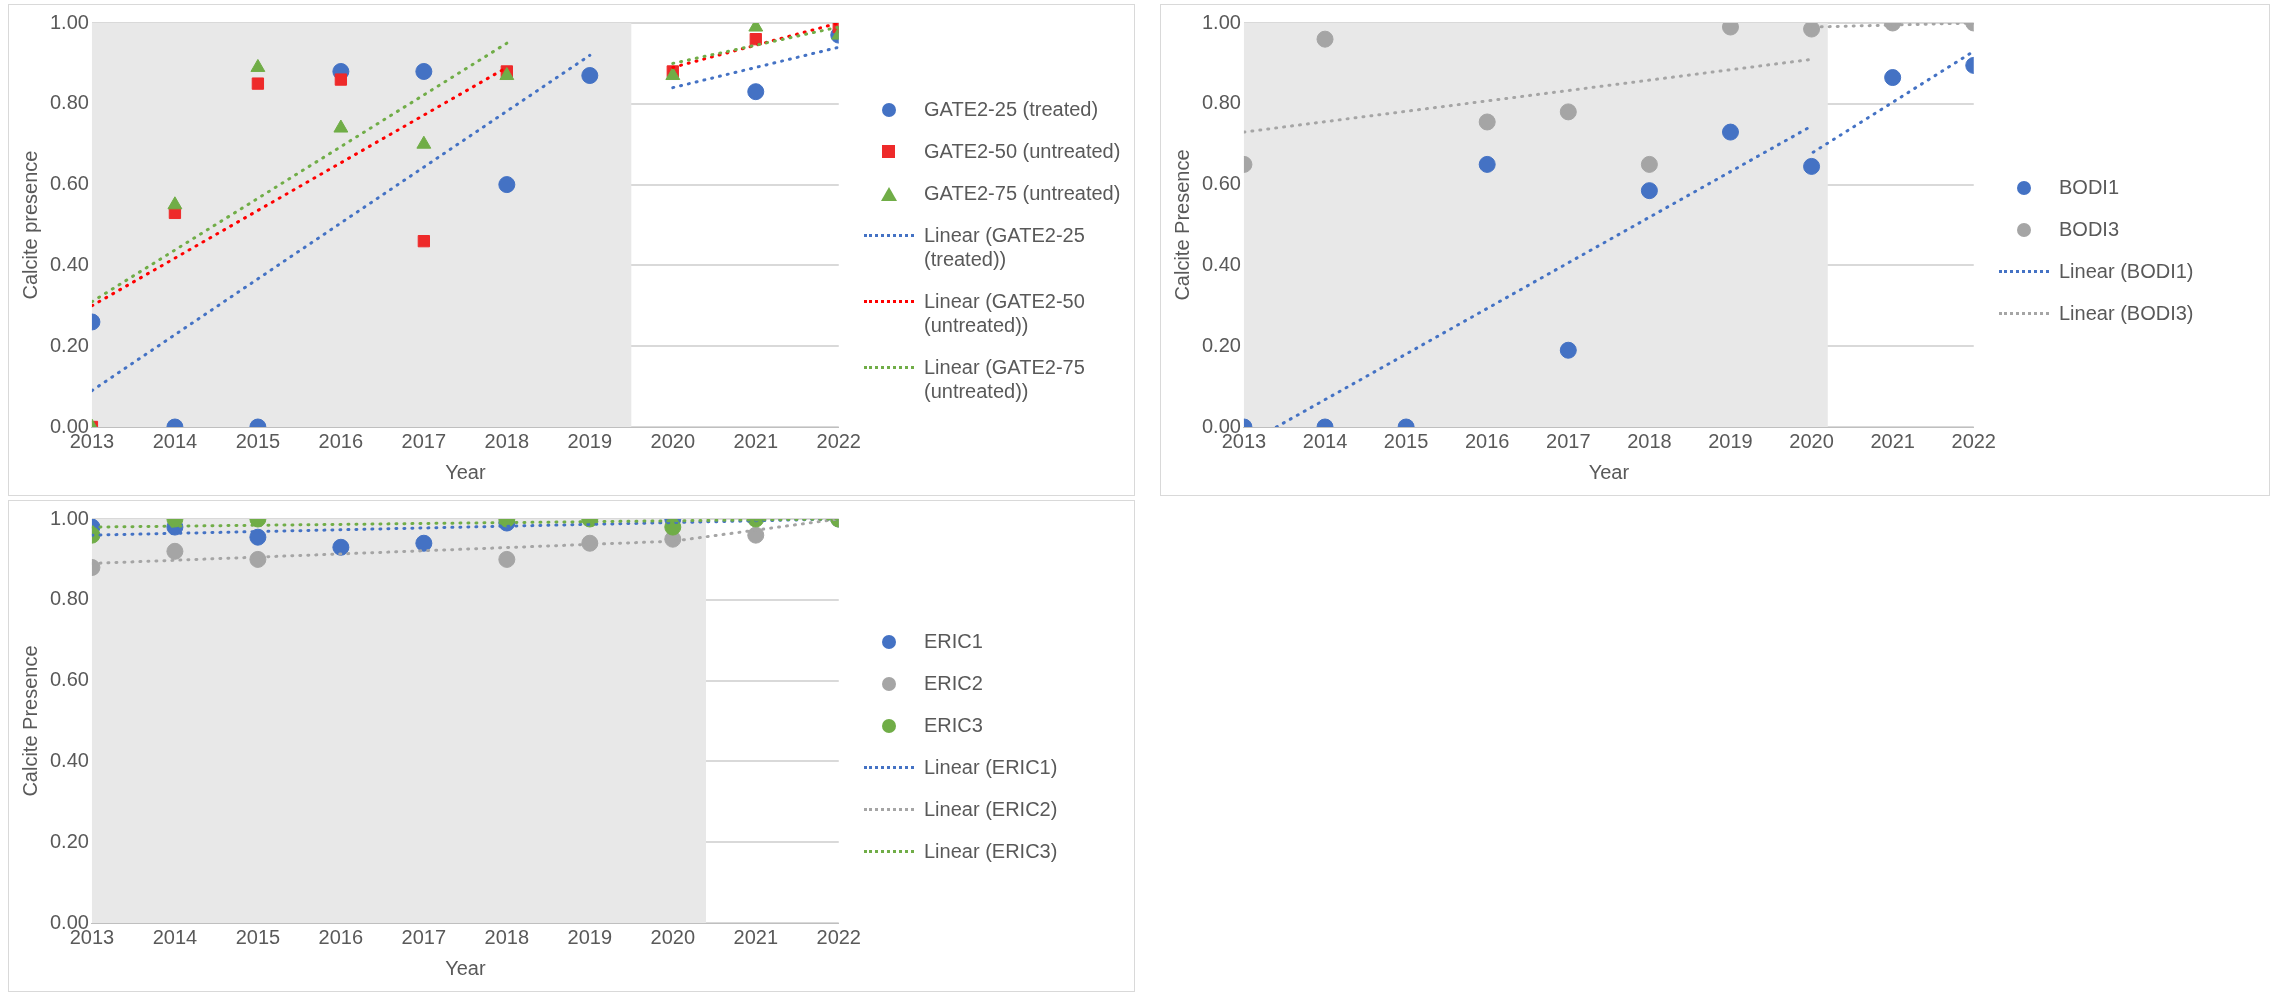  What do you see at coordinates (991, 809) in the screenshot?
I see `legend-label: Linear (ERIC2)` at bounding box center [991, 809].